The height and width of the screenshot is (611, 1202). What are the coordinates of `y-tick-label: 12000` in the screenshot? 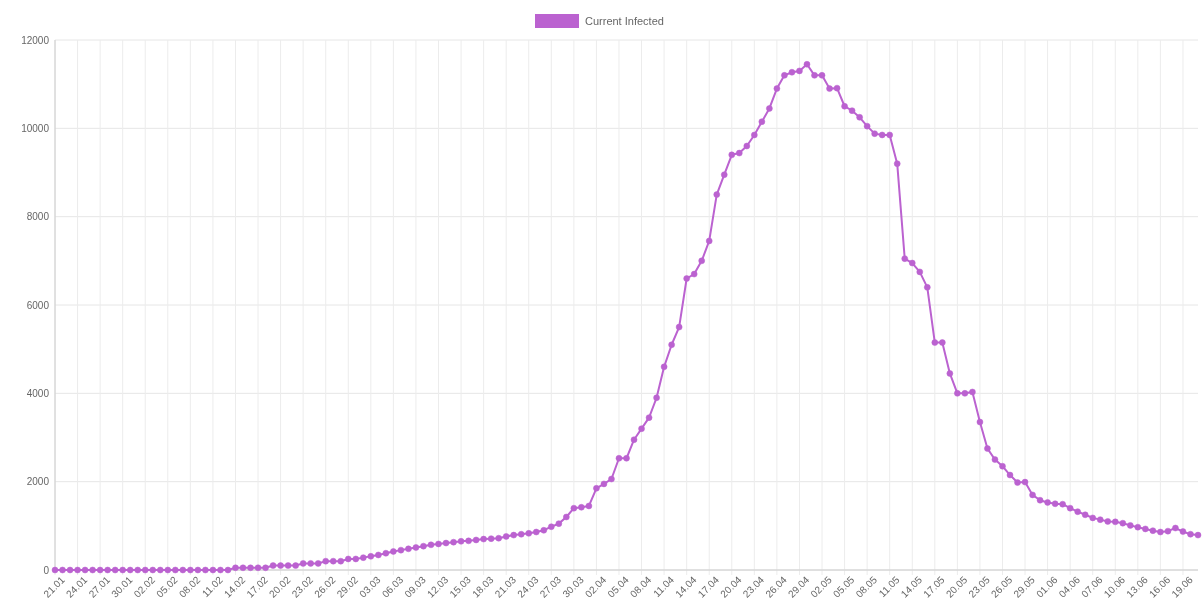 It's located at (35, 40).